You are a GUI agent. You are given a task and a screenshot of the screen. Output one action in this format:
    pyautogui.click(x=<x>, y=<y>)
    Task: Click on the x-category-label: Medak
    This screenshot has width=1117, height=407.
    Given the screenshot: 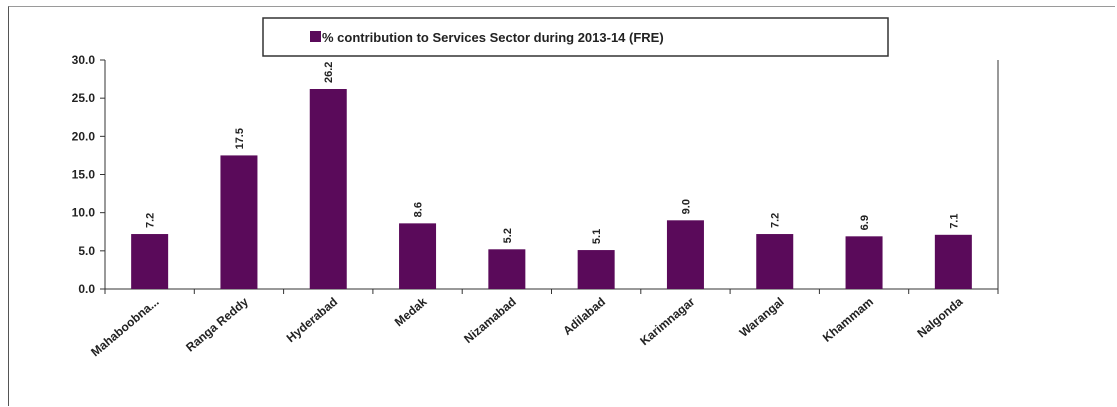 What is the action you would take?
    pyautogui.click(x=411, y=311)
    